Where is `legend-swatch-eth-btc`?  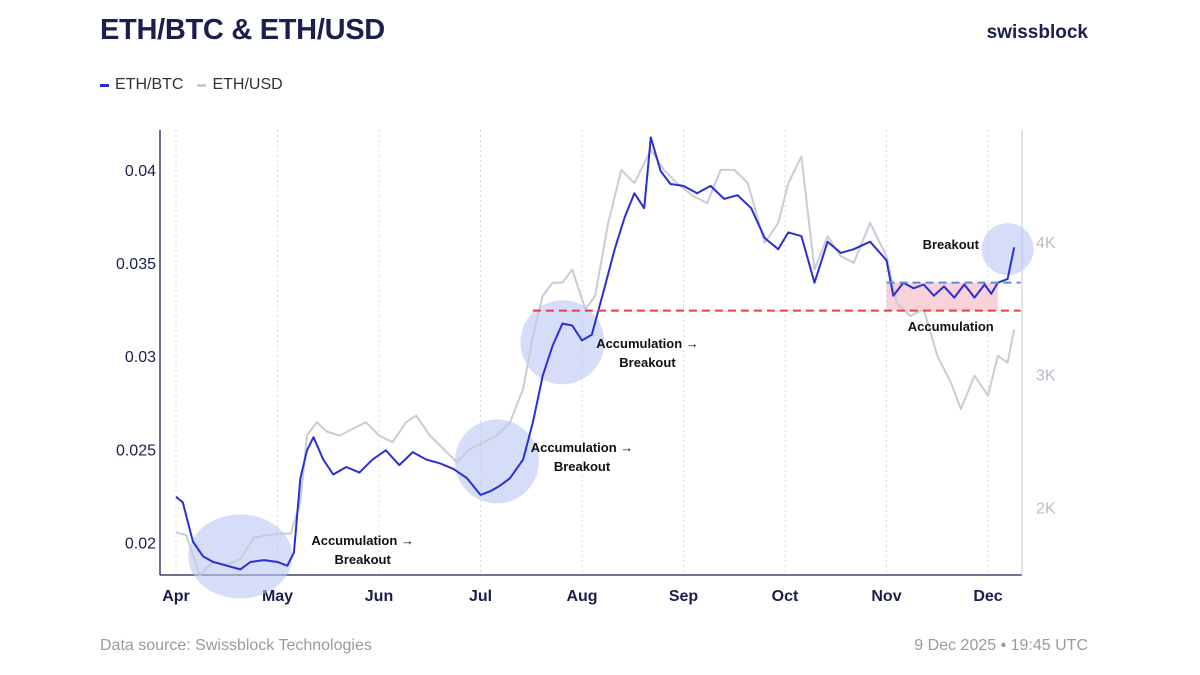
legend-swatch-eth-btc is located at coordinates (104, 85).